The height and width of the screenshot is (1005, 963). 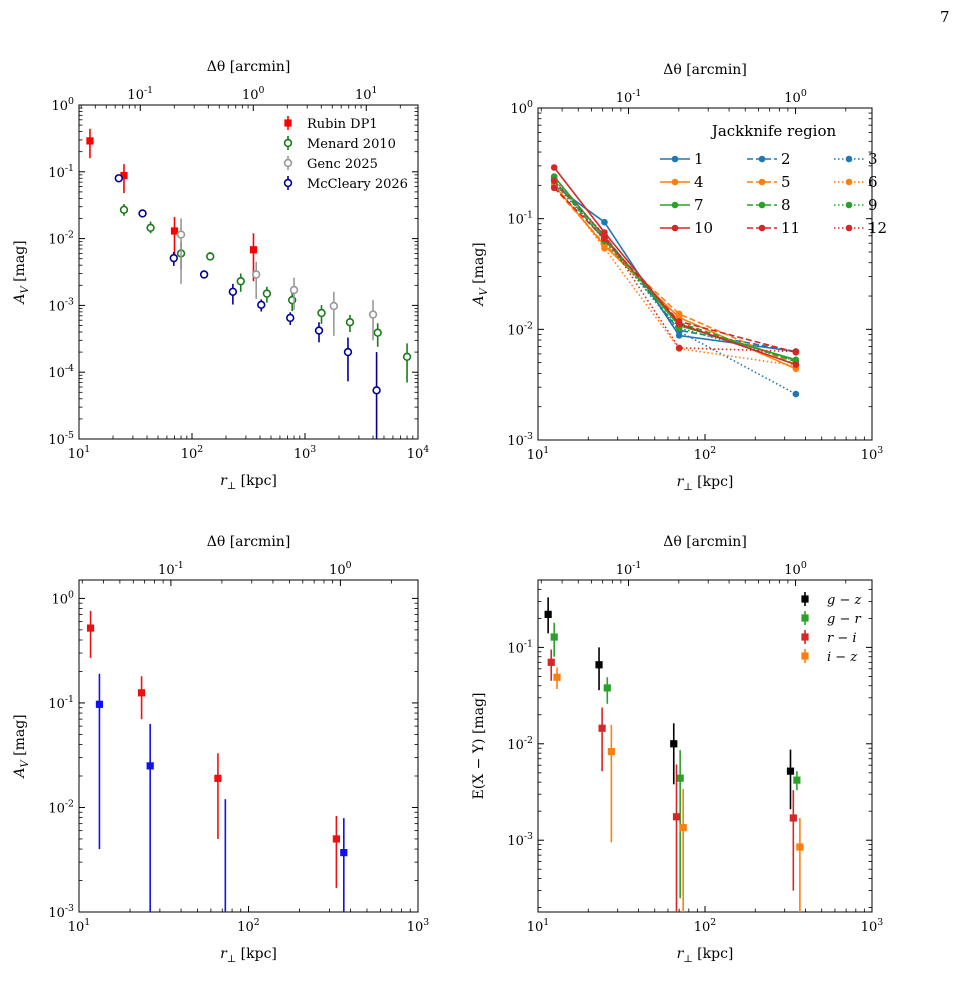 What do you see at coordinates (773, 131) in the screenshot?
I see `legend-title: Jackknife region` at bounding box center [773, 131].